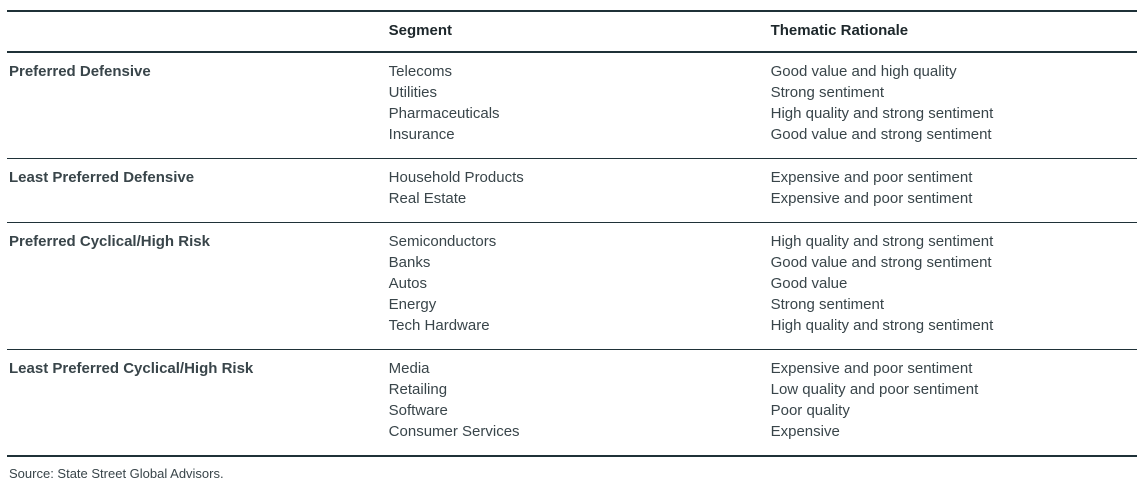 Image resolution: width=1144 pixels, height=482 pixels. Describe the element at coordinates (952, 31) in the screenshot. I see `column-header-thematic-rationale: Thematic Rationale` at that location.